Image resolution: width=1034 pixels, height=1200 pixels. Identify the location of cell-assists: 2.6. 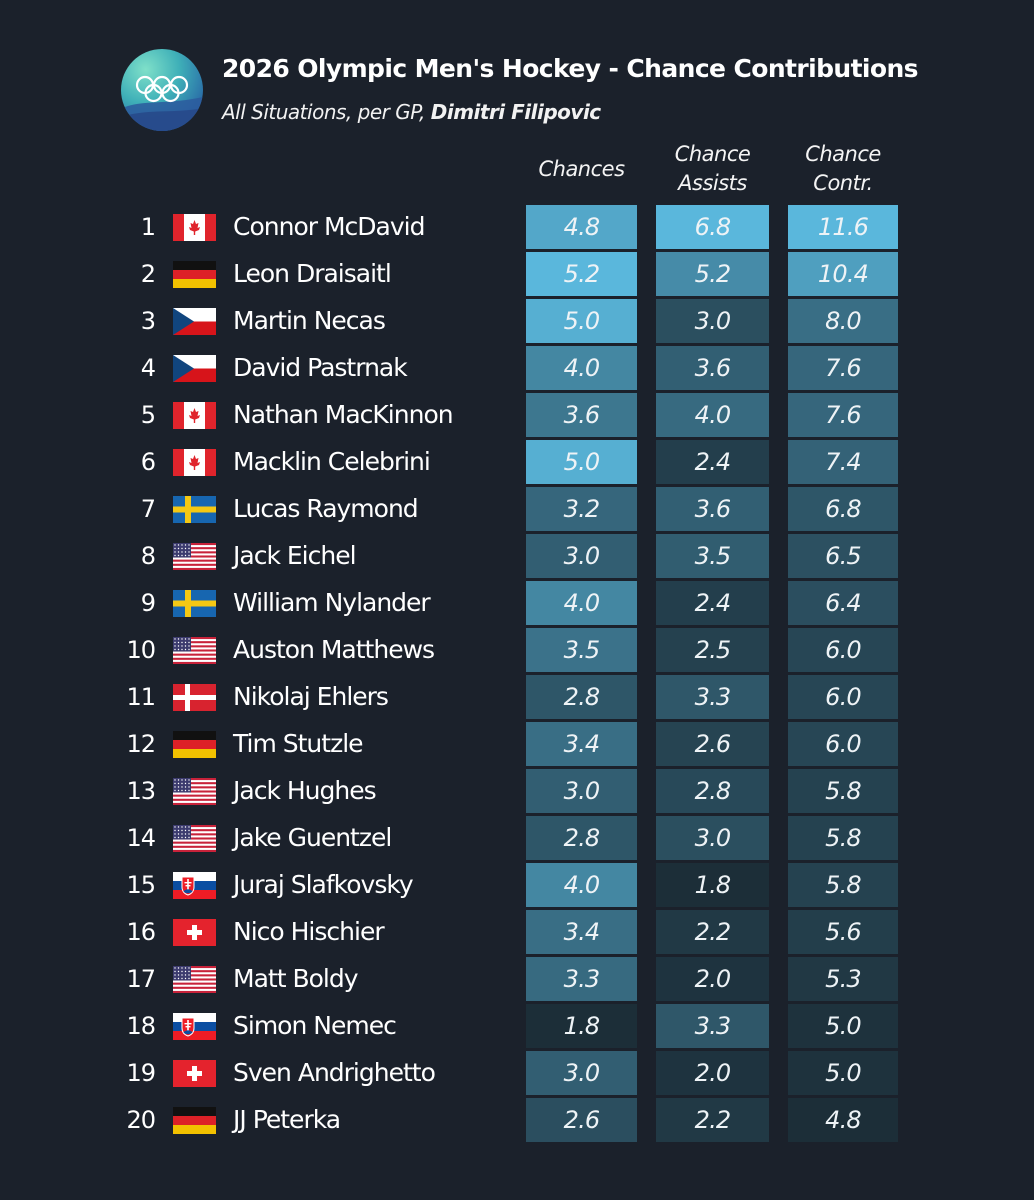
(712, 744).